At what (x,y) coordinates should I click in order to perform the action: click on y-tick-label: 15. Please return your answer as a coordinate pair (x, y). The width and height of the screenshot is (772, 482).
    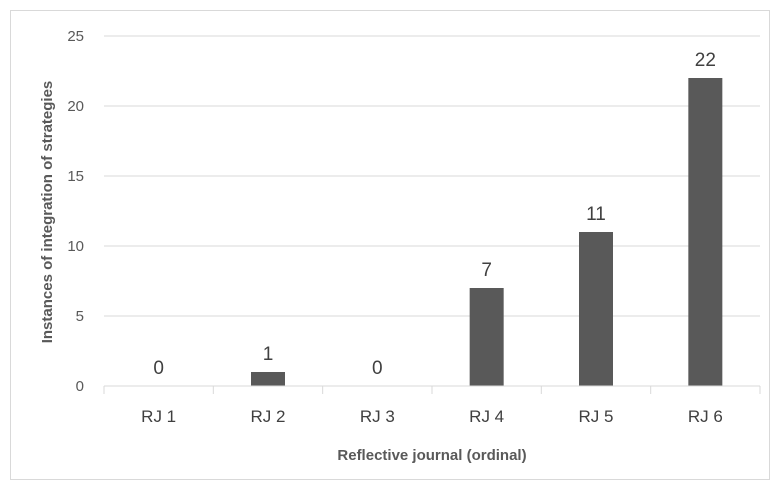
    Looking at the image, I should click on (75, 176).